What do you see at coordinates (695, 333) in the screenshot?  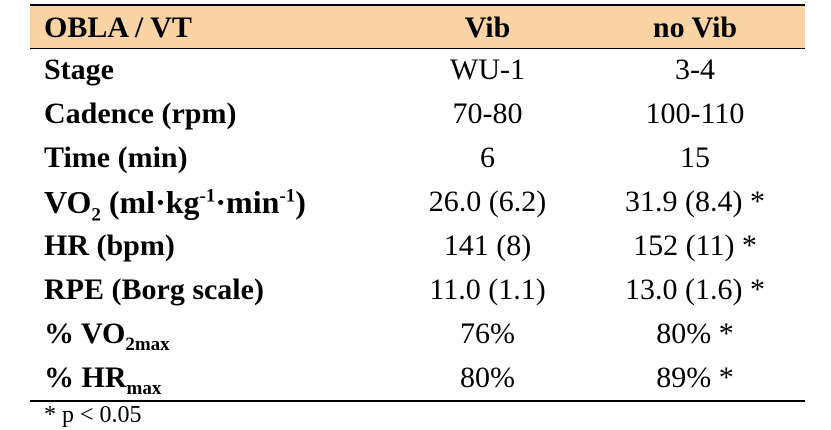 I see `cell: 80% *` at bounding box center [695, 333].